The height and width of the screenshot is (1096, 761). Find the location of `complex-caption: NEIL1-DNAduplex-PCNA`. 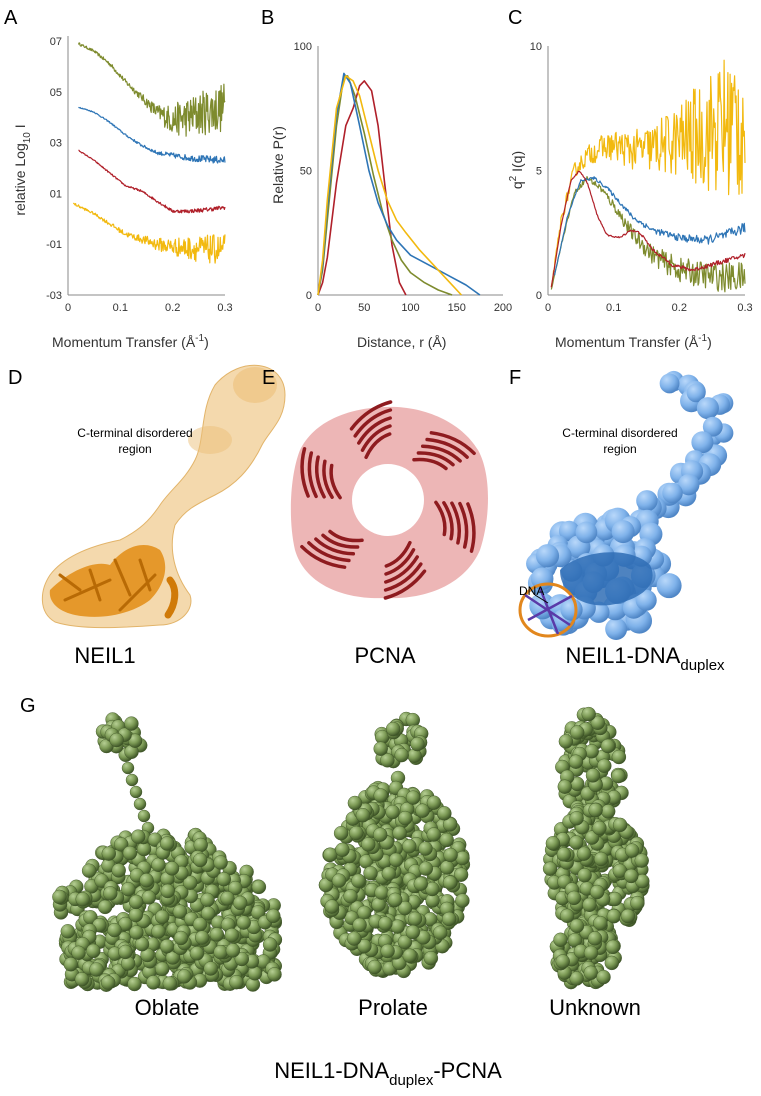

complex-caption: NEIL1-DNAduplex-PCNA is located at coordinates (388, 1073).